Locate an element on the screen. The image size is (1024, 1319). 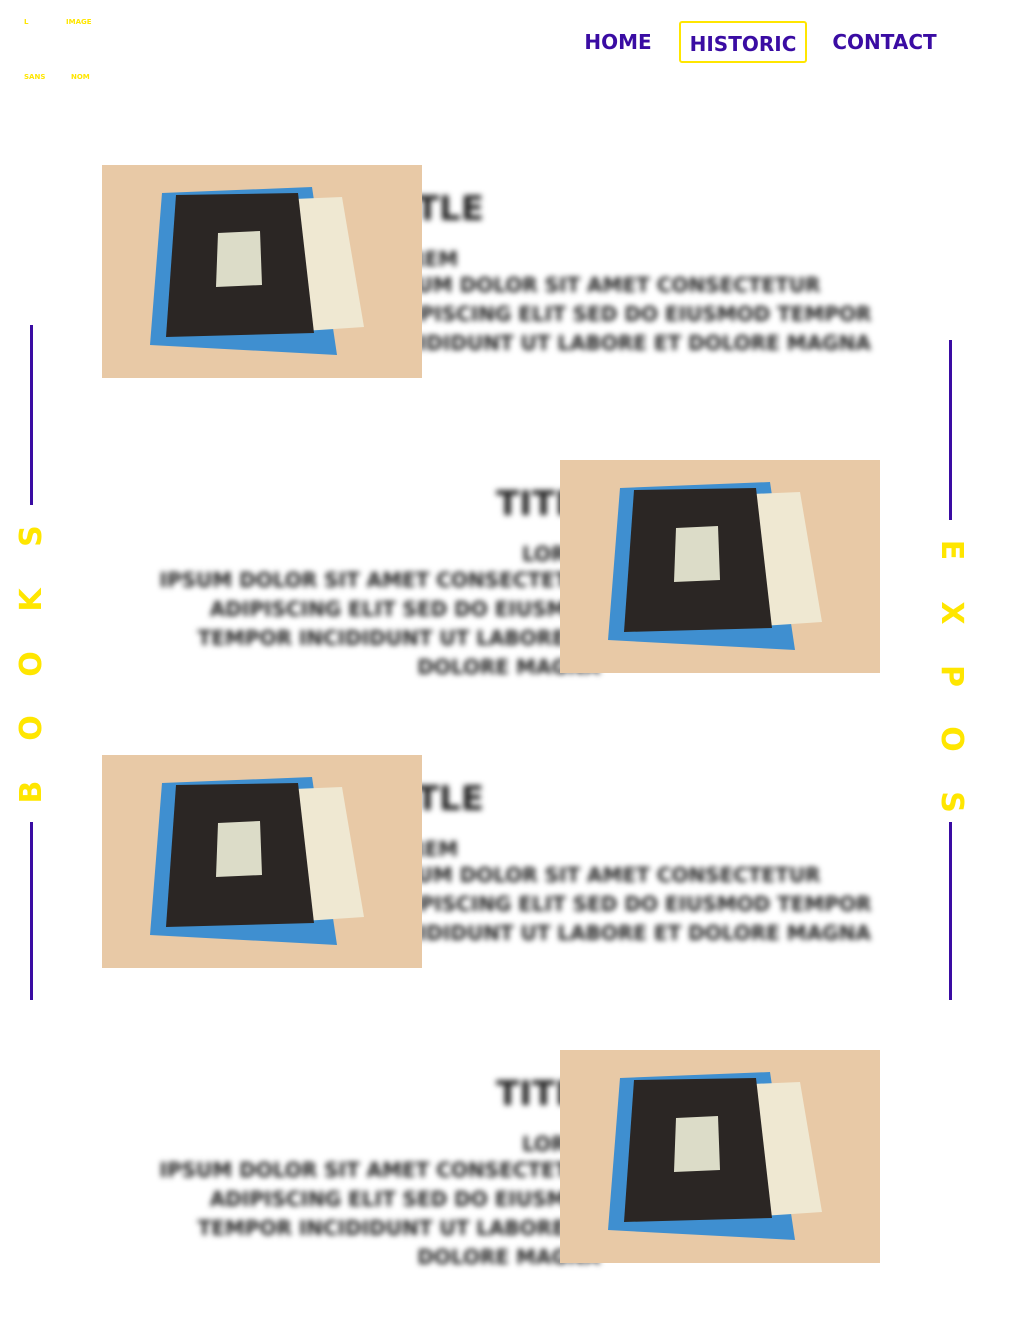
nav-link: HOME is located at coordinates (618, 42).